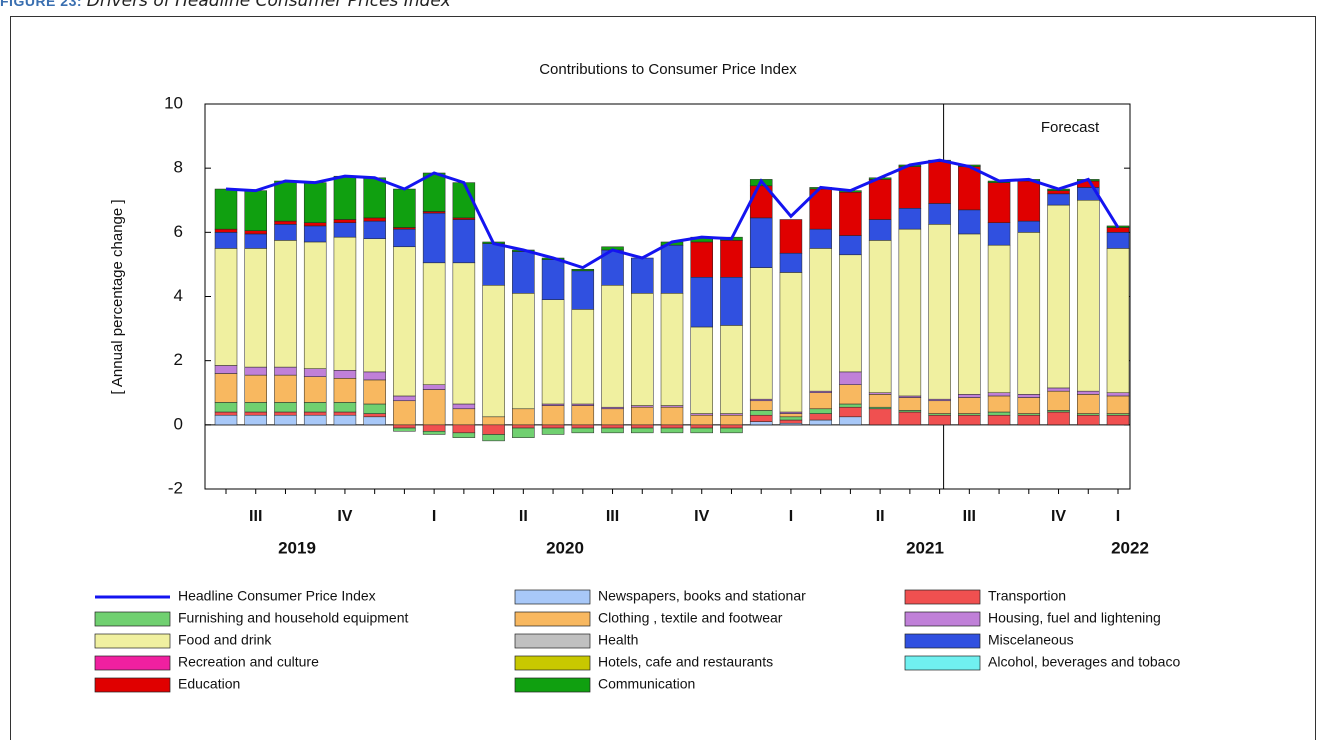 Image resolution: width=1323 pixels, height=740 pixels. Describe the element at coordinates (293, 618) in the screenshot. I see `legend-label: Furnishing and household equipment` at that location.